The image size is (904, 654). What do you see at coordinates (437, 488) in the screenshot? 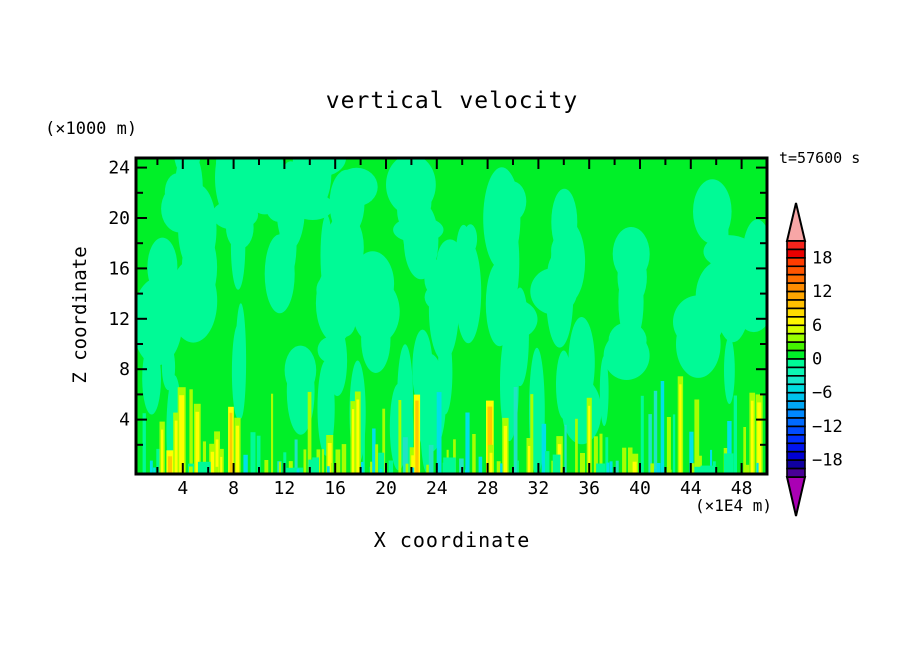
I see `x-tick-label: 24` at bounding box center [437, 488].